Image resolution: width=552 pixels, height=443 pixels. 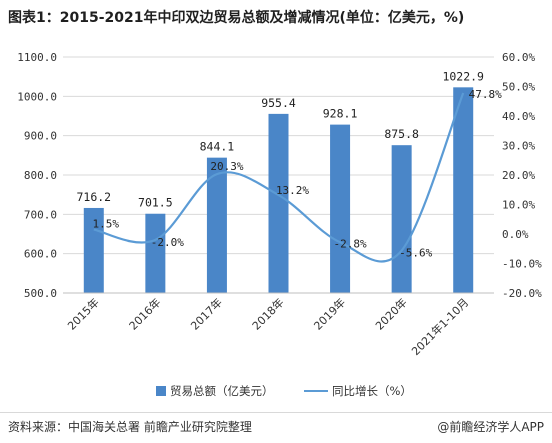 I want to click on y-left-tick-label: 800.0, so click(x=40, y=175).